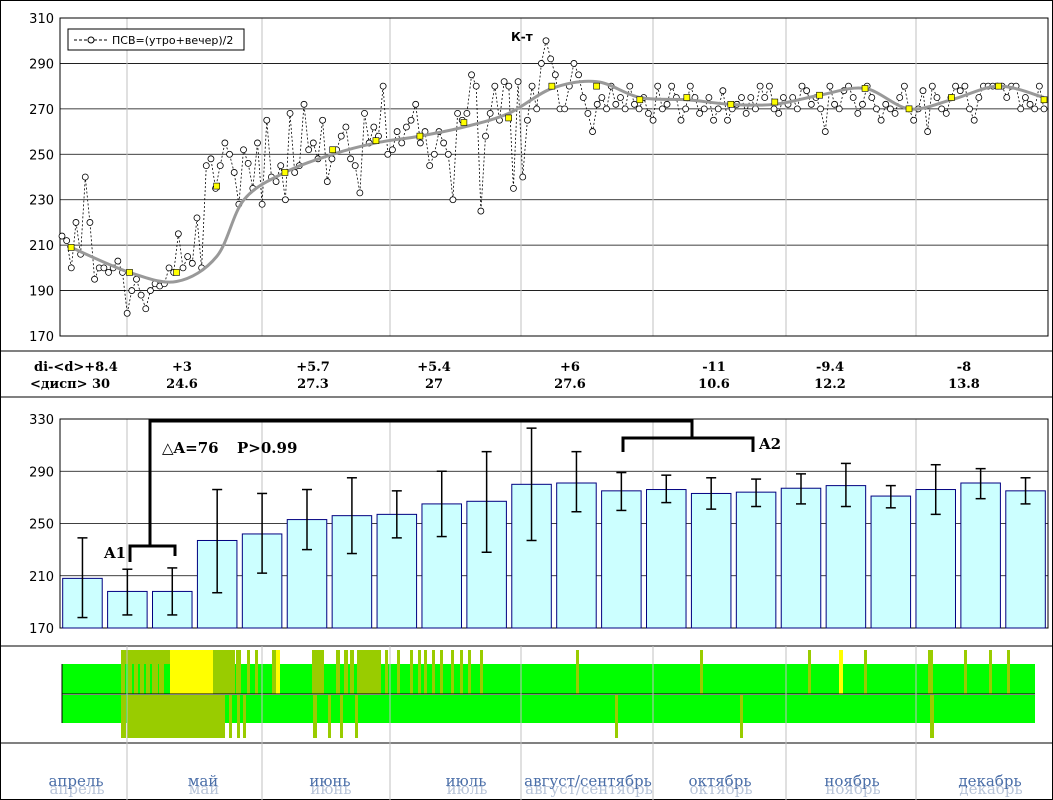 This screenshot has width=1053, height=800. What do you see at coordinates (91, 40) in the screenshot?
I see `legend-marker` at bounding box center [91, 40].